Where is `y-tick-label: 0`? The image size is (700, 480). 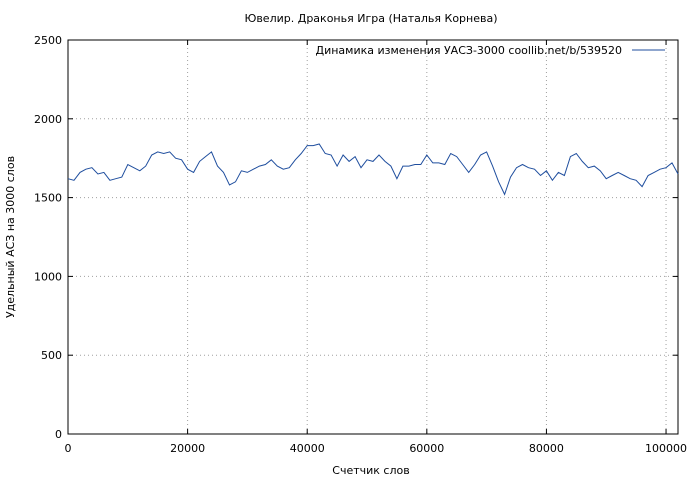 y-tick-label: 0 is located at coordinates (58, 434).